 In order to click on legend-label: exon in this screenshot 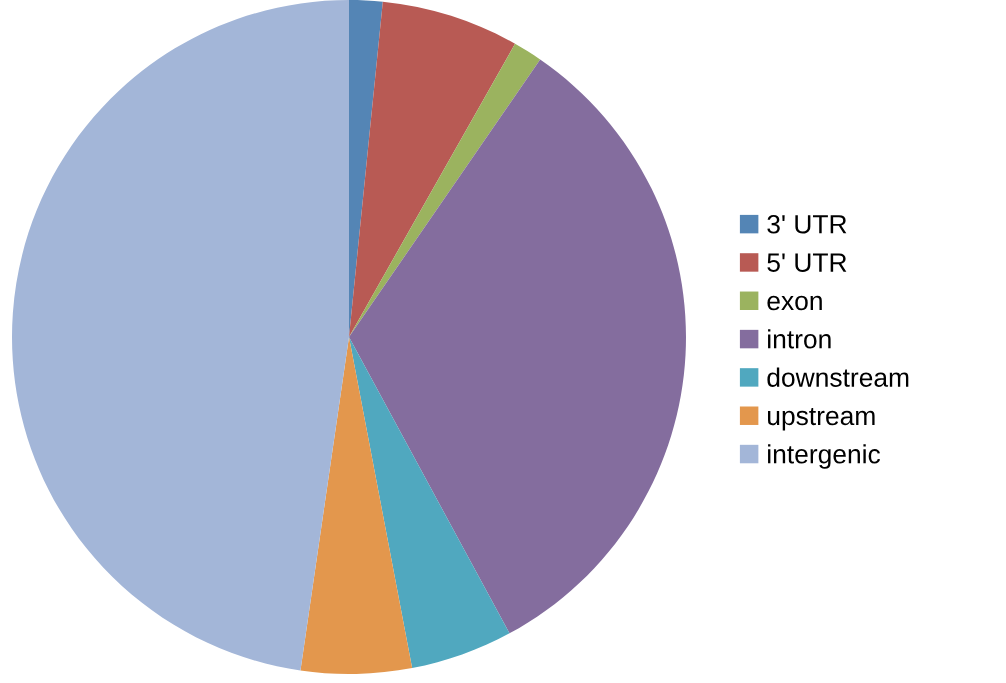, I will do `click(794, 303)`.